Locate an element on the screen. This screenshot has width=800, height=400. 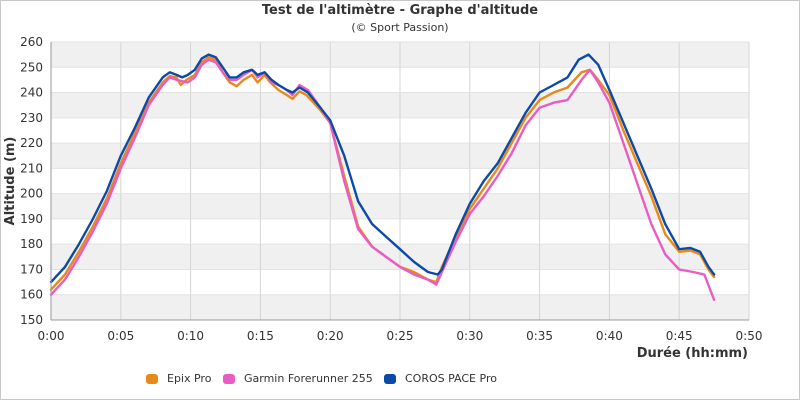
legend-label: COROS PACE Pro is located at coordinates (451, 378).